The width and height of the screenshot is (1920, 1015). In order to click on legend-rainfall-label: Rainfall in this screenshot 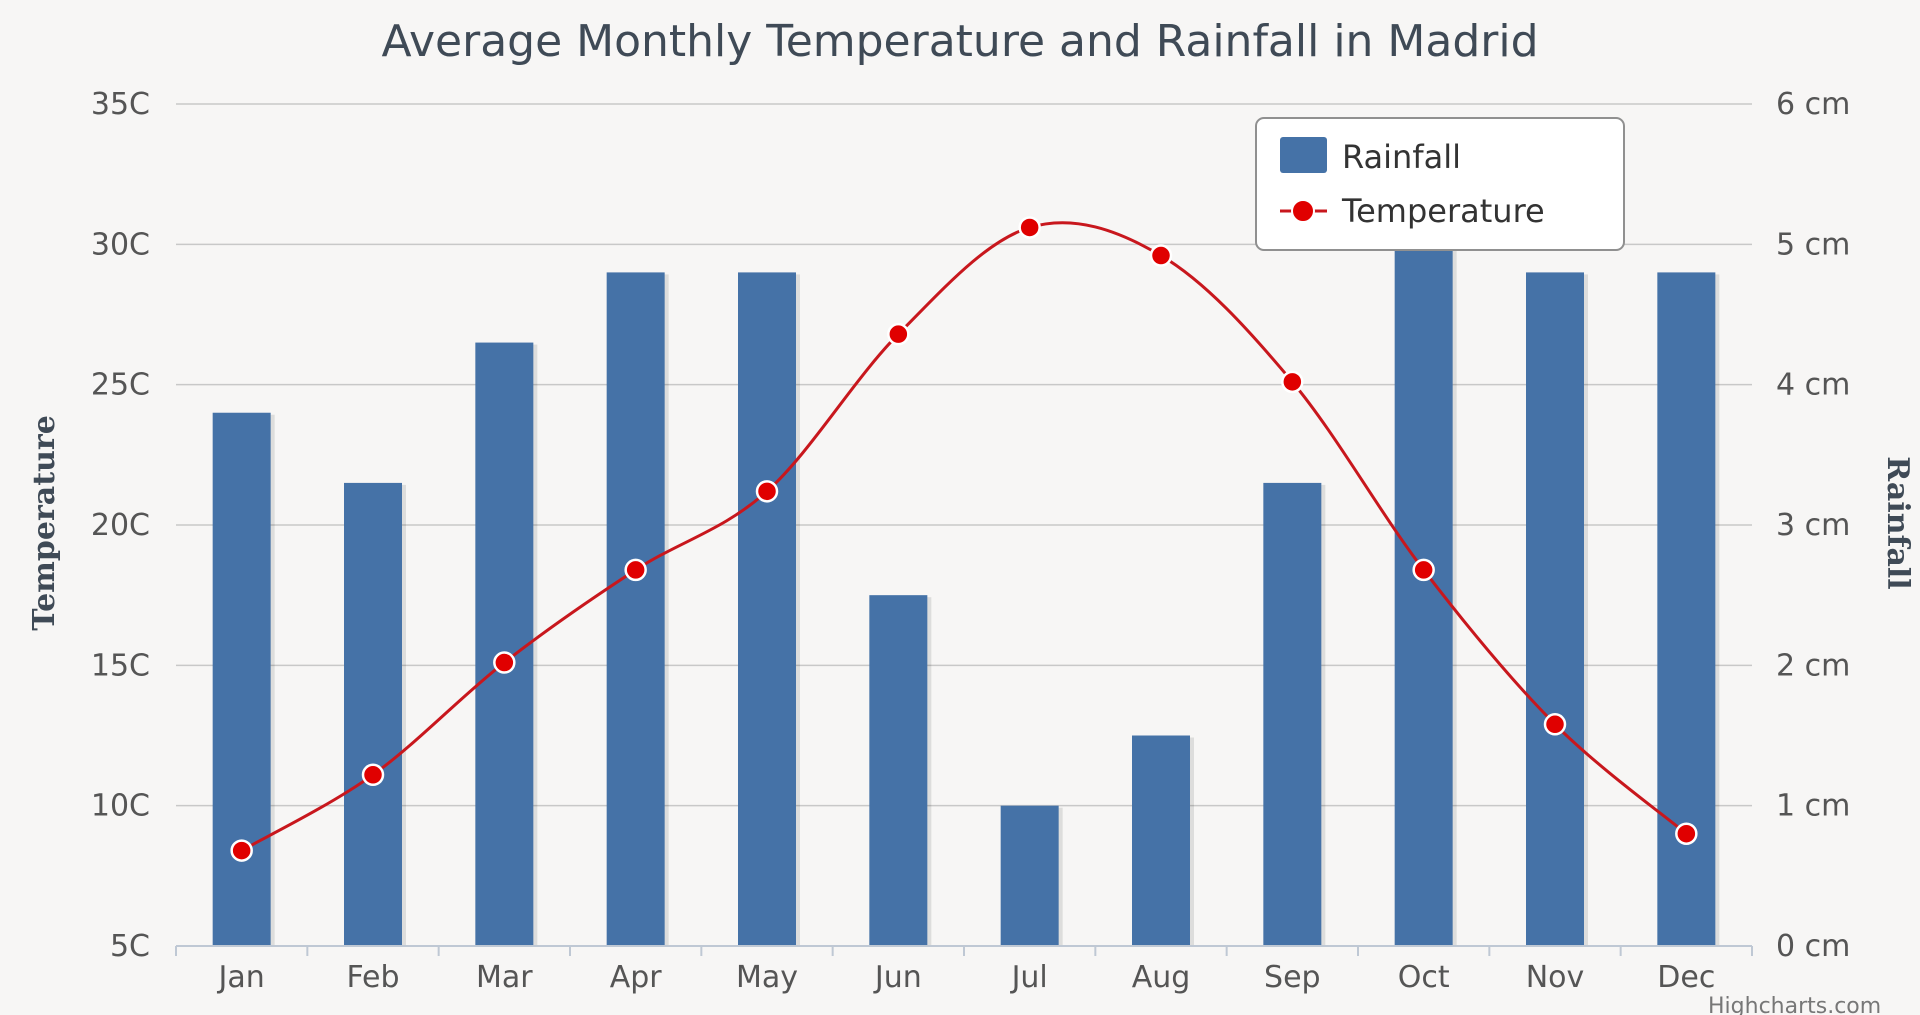, I will do `click(1401, 157)`.